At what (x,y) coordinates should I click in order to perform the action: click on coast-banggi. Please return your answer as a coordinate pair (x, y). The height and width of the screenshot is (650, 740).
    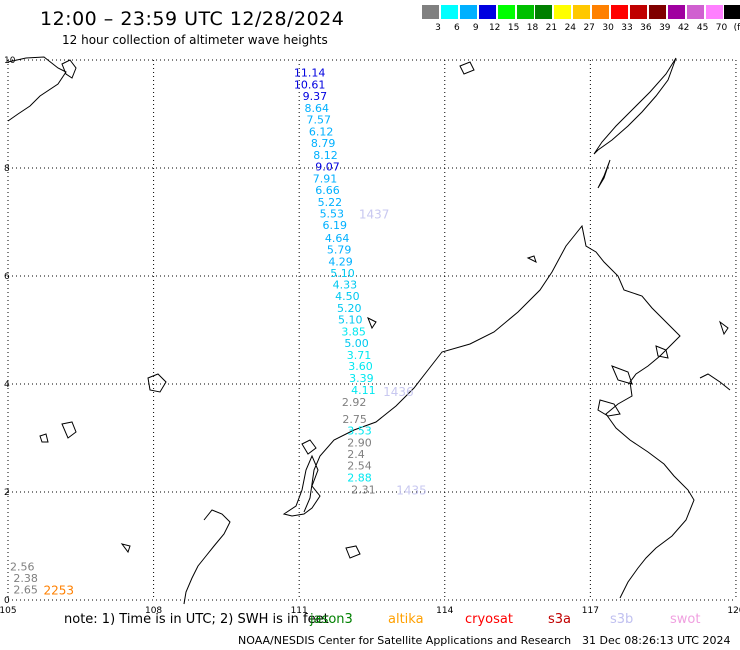
    Looking at the image, I should click on (604, 174).